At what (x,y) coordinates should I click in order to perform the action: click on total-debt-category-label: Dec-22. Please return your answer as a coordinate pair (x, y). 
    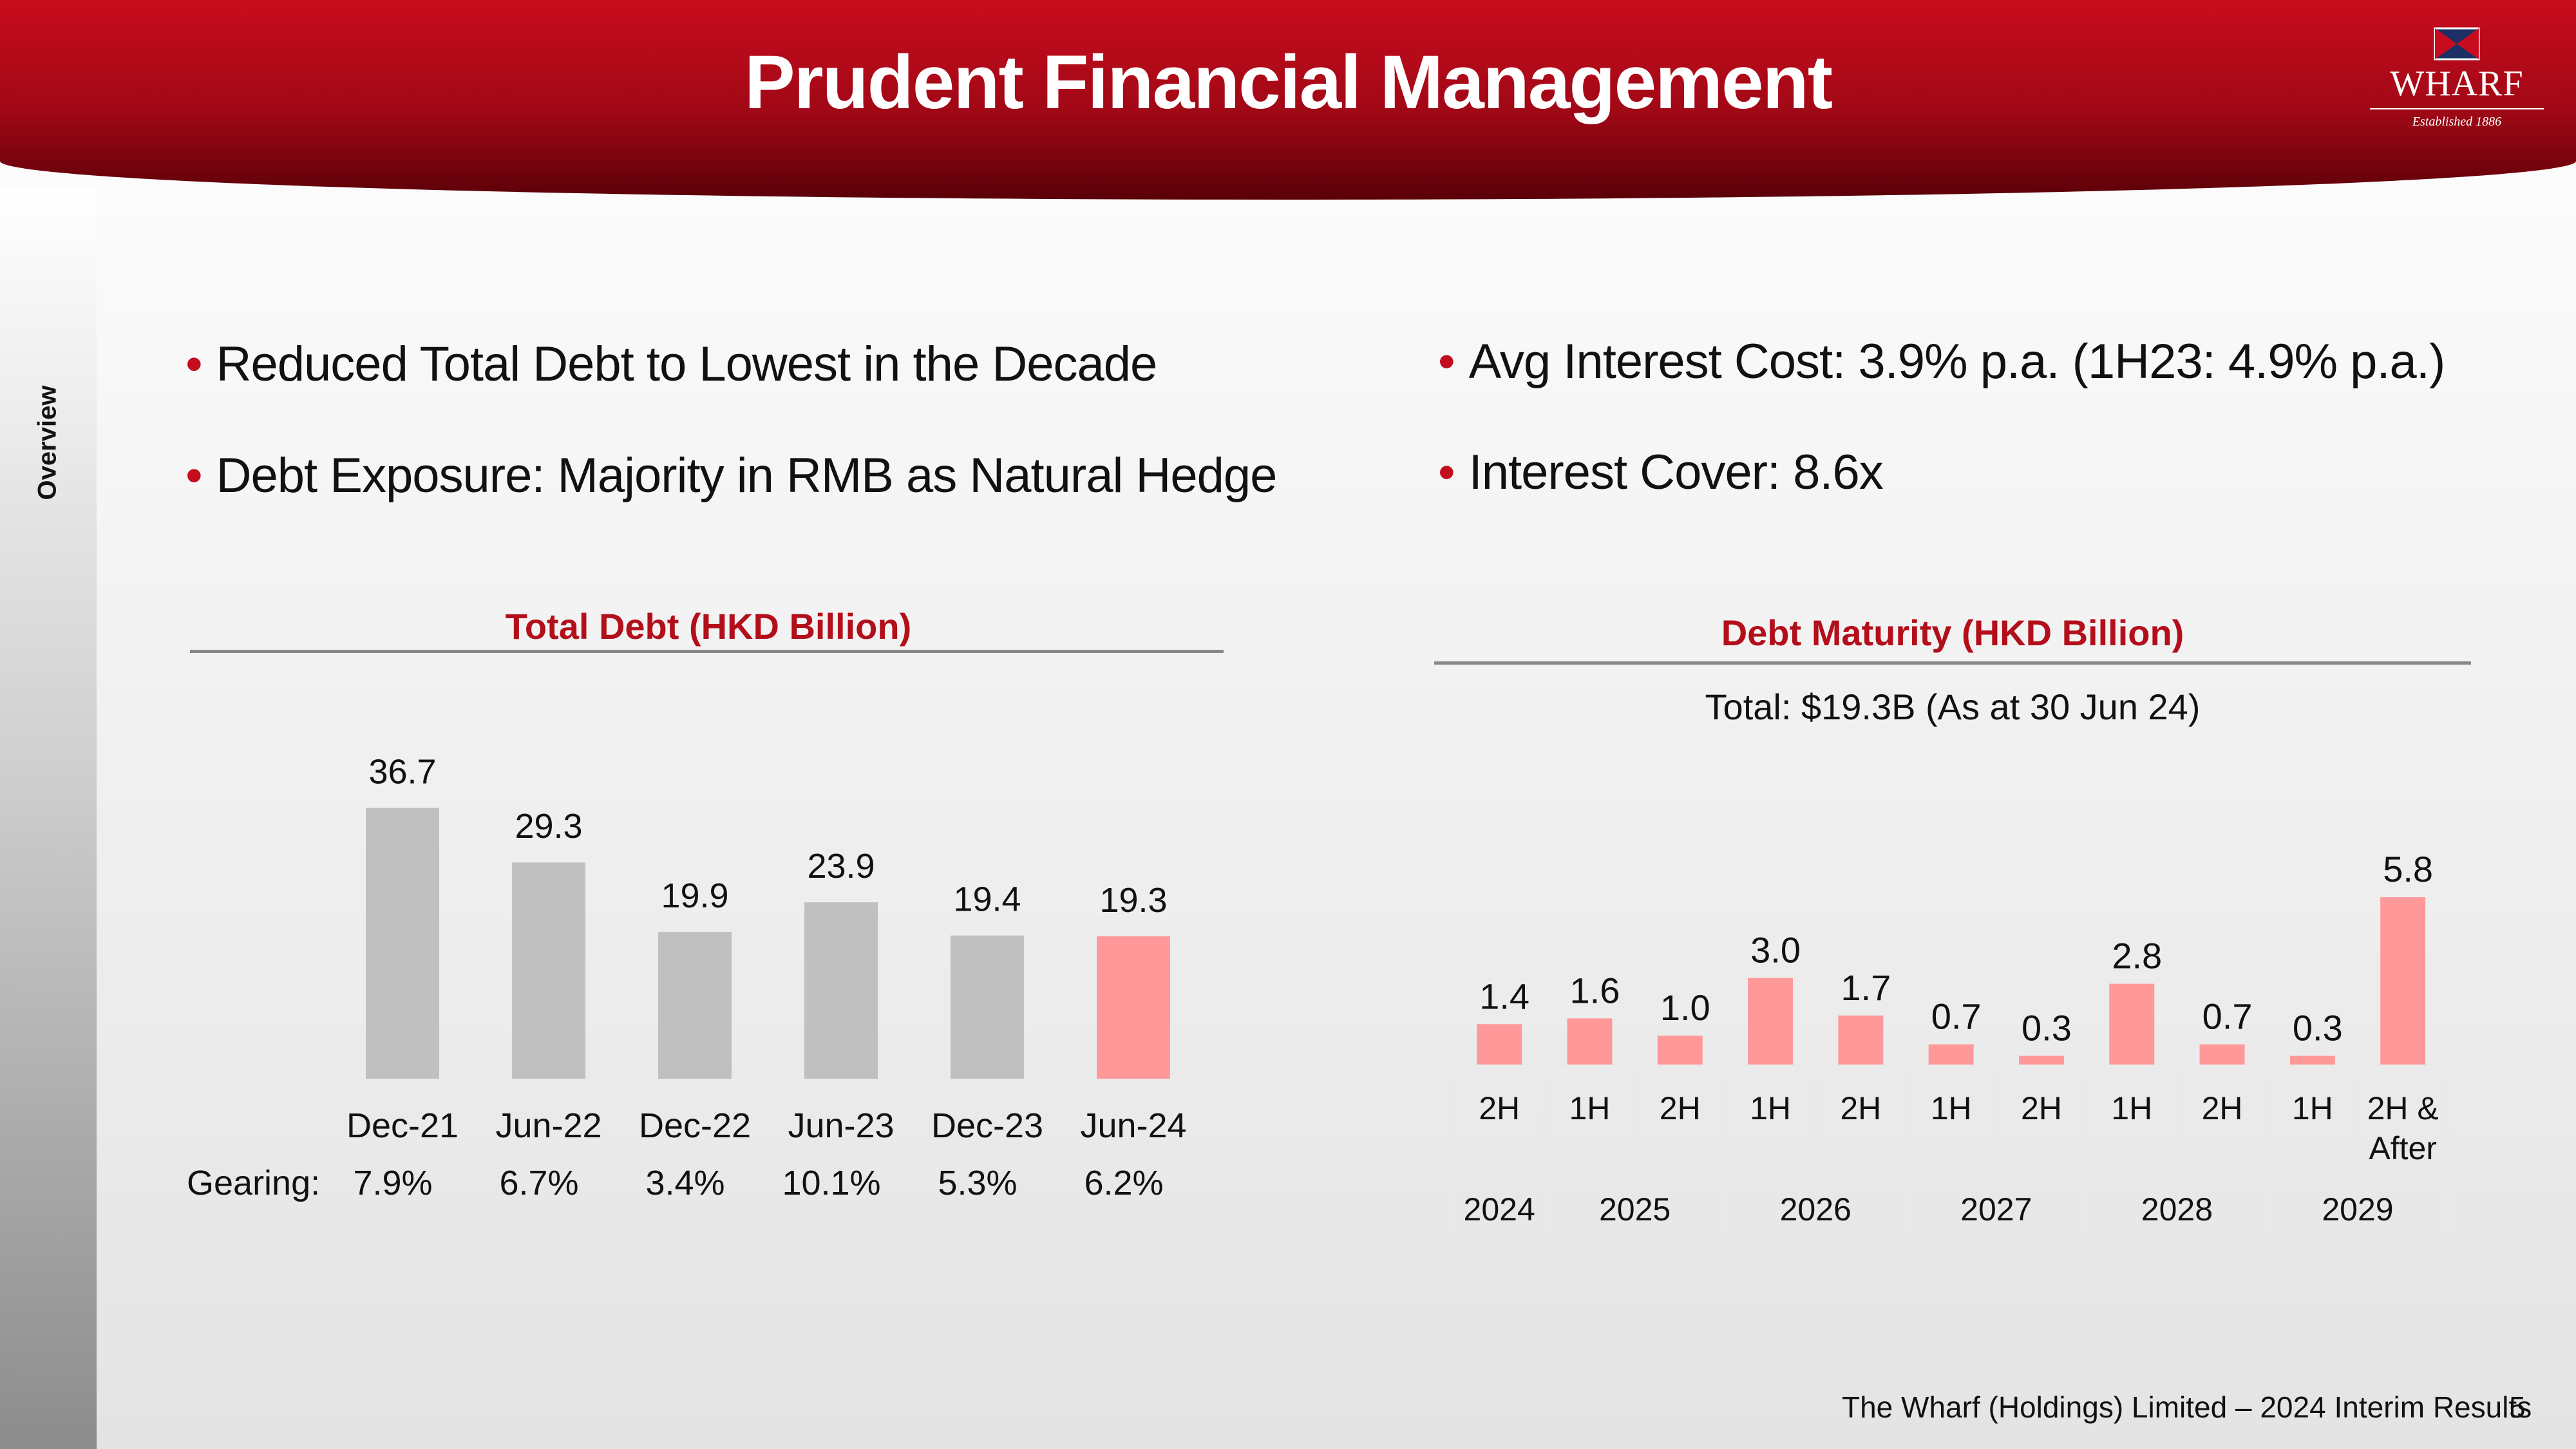
    Looking at the image, I should click on (695, 1125).